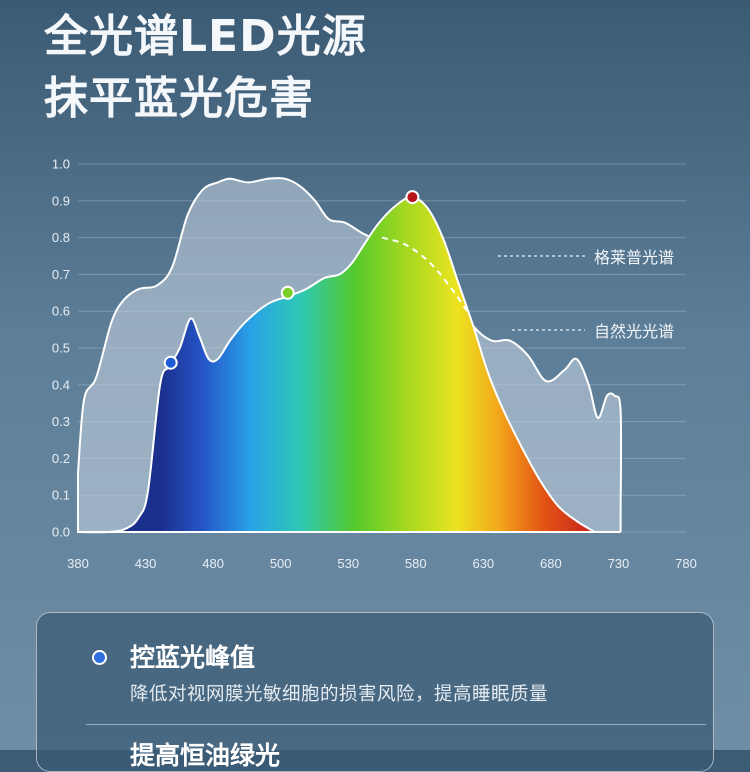 The width and height of the screenshot is (750, 772). Describe the element at coordinates (61, 458) in the screenshot. I see `y-tick-label: 0.2` at that location.